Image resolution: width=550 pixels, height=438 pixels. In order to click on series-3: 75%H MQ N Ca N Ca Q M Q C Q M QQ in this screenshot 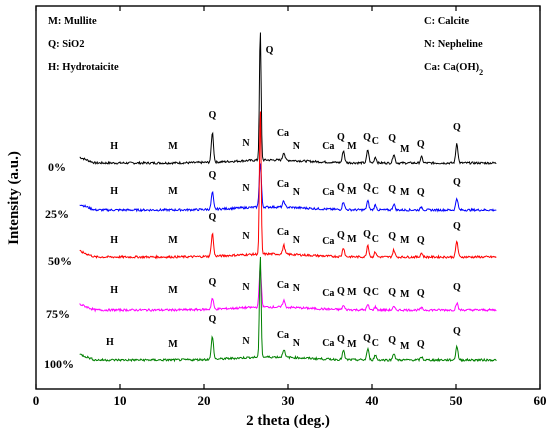, I will do `click(271, 294)`.